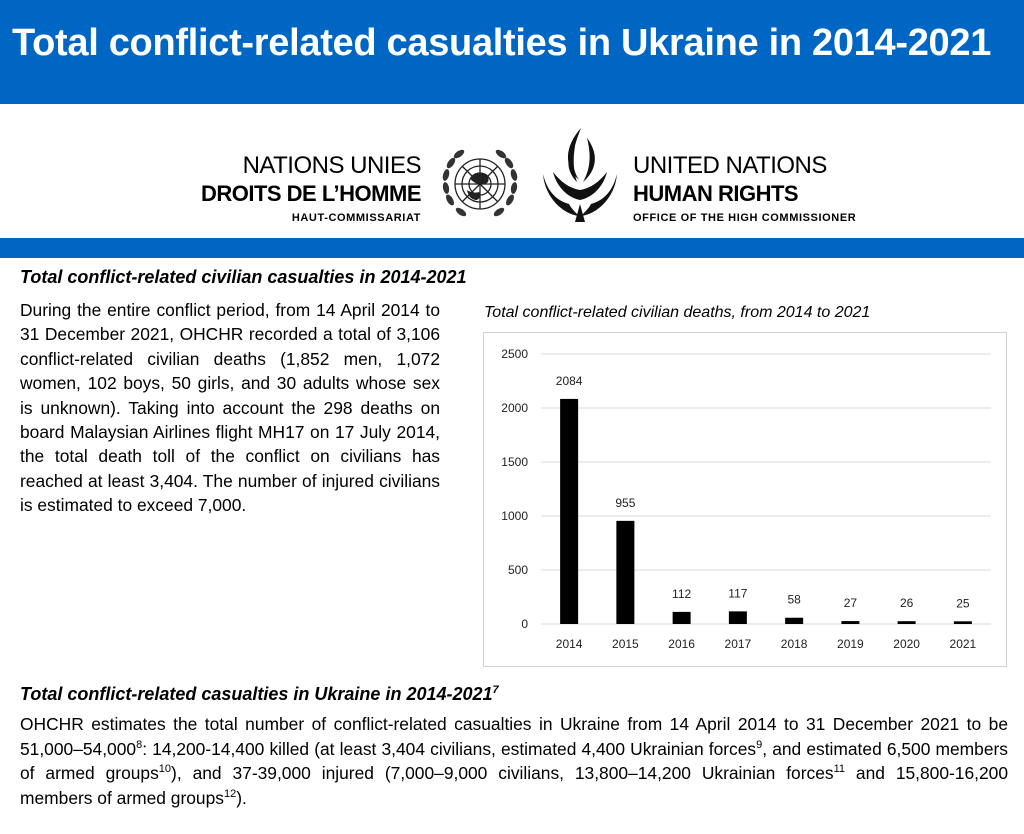 This screenshot has width=1024, height=834. I want to click on bar-2015, so click(625, 572).